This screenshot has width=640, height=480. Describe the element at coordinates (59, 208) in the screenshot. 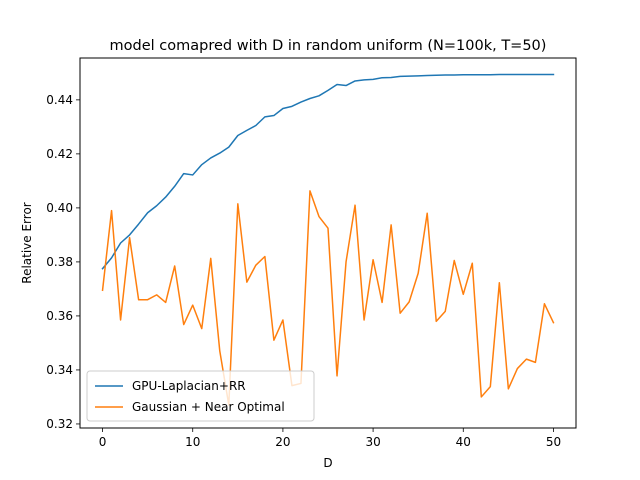

I see `y-tick-label: 0.40` at that location.